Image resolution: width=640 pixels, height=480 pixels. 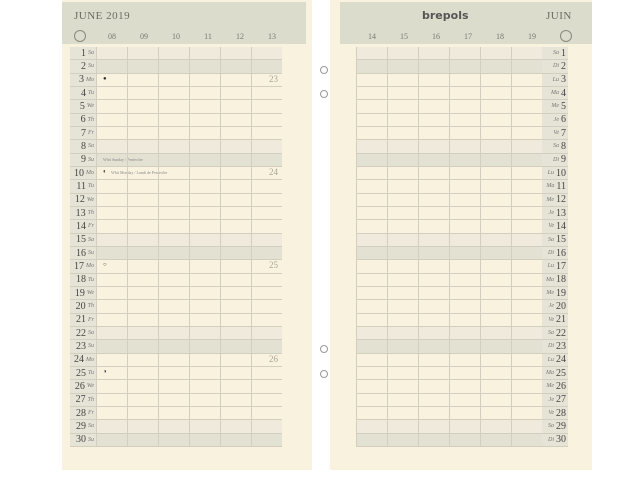 I want to click on day-row: Lu 17, so click(x=462, y=267).